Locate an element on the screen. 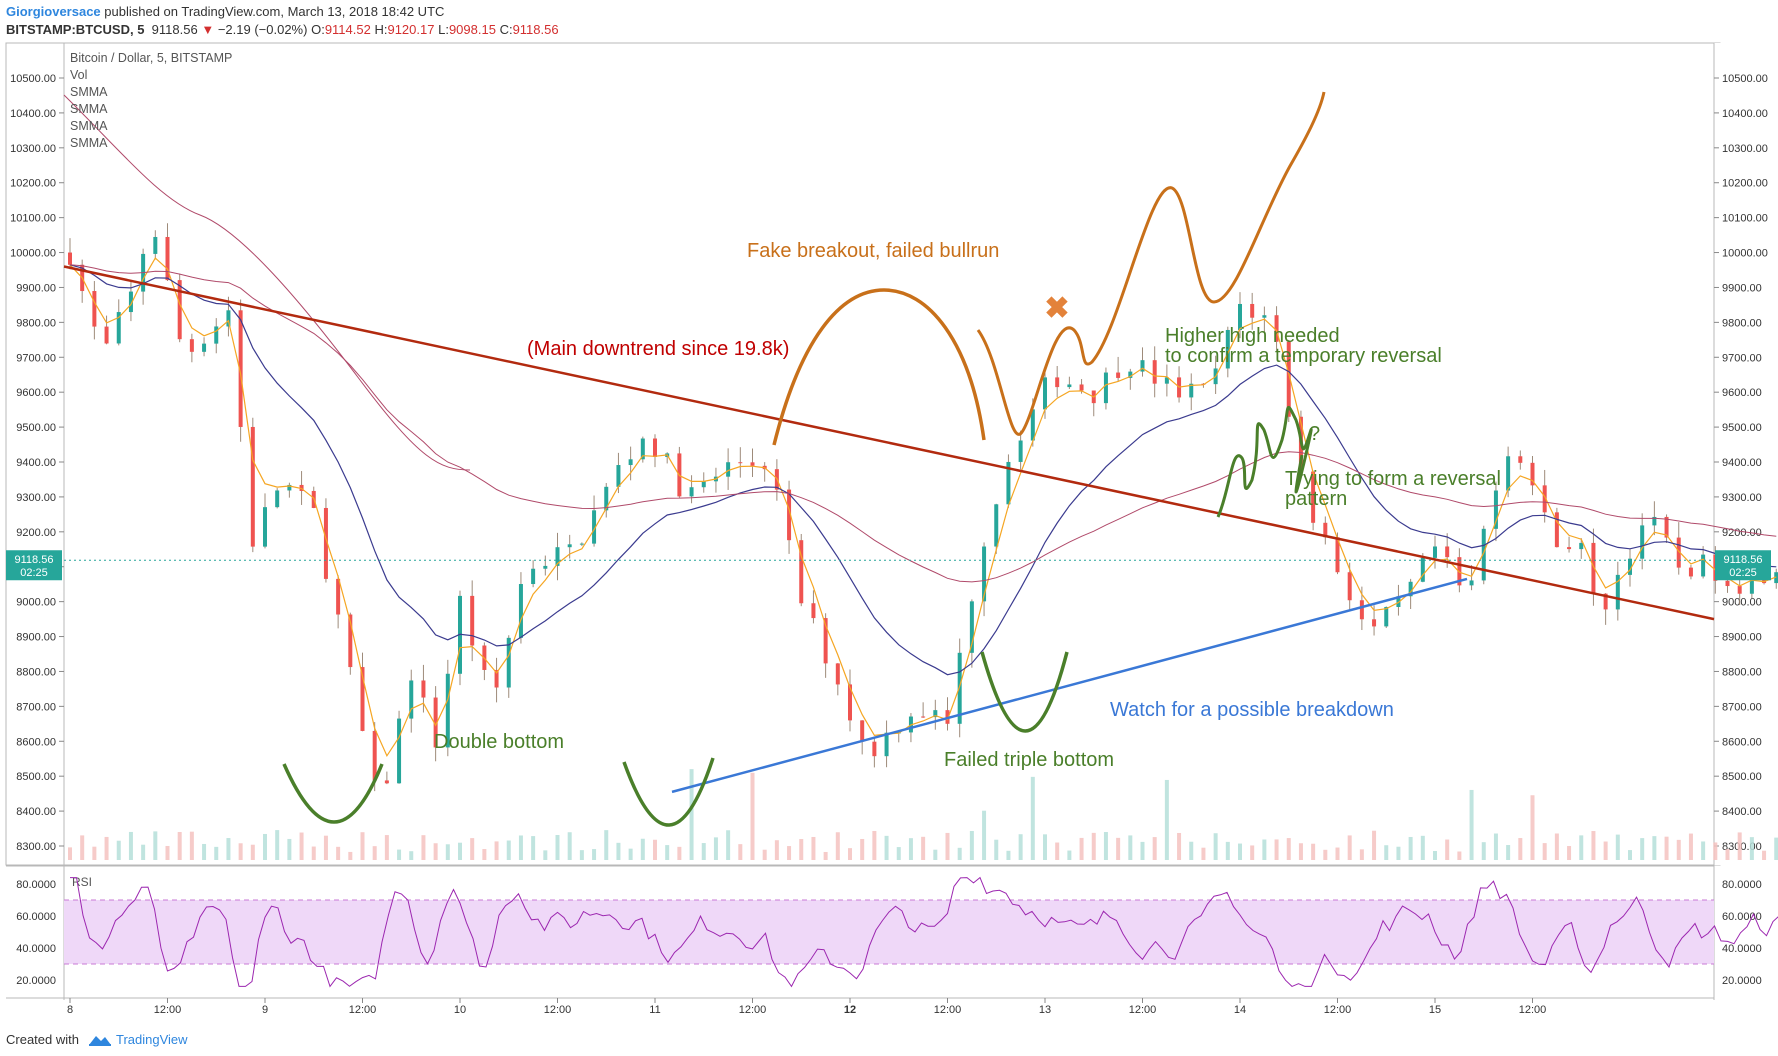 The width and height of the screenshot is (1778, 1056). reversal-squiggle is located at coordinates (1264, 461).